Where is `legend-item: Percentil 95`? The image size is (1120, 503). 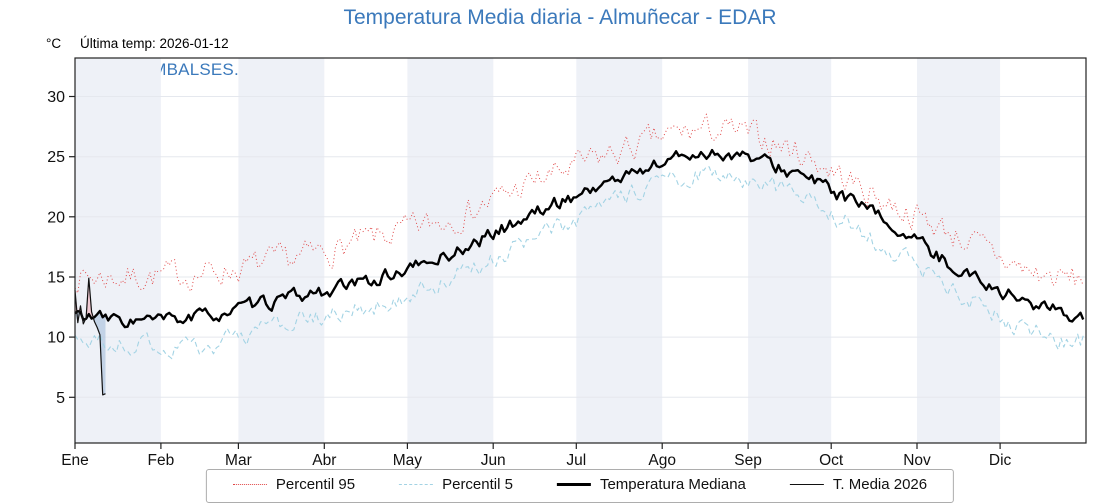 legend-item: Percentil 95 is located at coordinates (294, 484).